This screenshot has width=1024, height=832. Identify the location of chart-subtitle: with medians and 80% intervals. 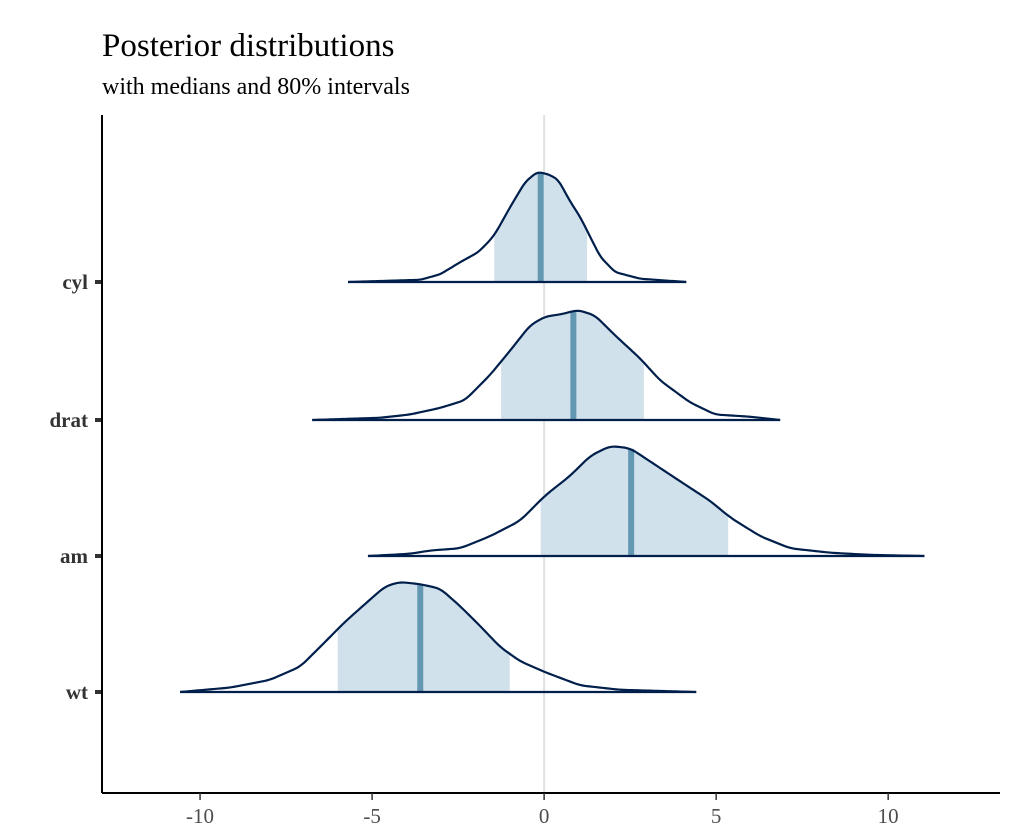
(256, 87).